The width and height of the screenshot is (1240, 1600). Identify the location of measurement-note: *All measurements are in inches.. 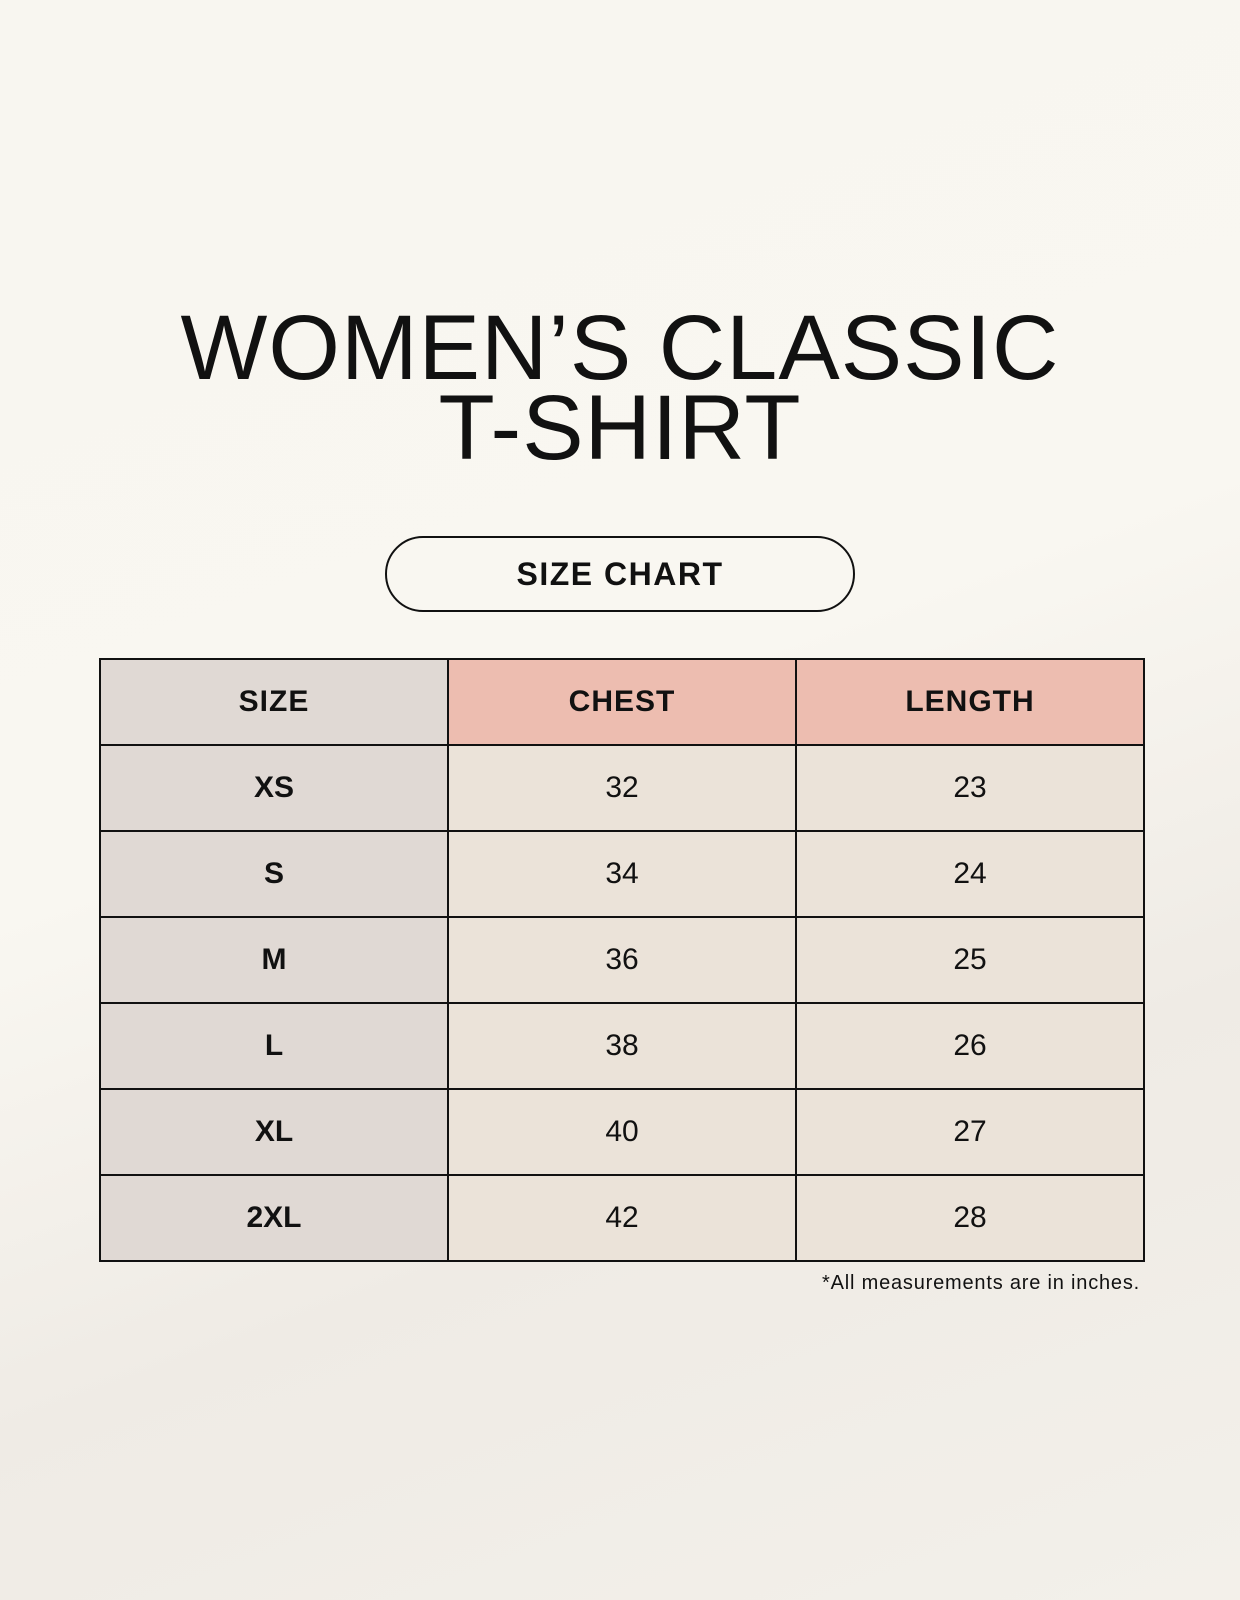
(981, 1283).